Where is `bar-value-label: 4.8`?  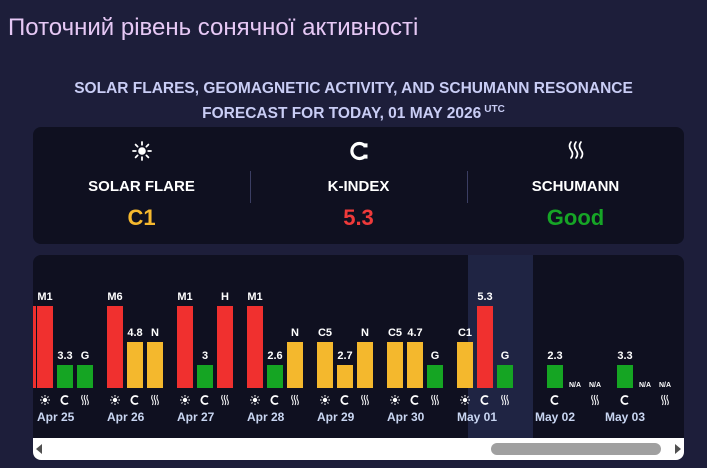 bar-value-label: 4.8 is located at coordinates (134, 333).